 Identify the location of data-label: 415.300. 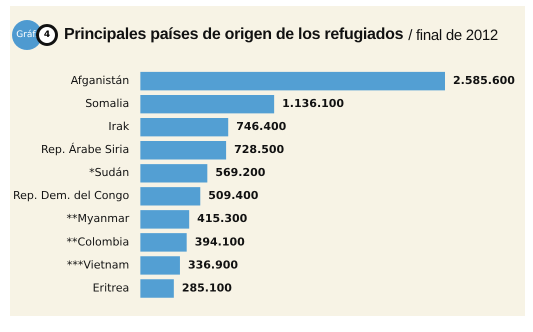
(222, 219).